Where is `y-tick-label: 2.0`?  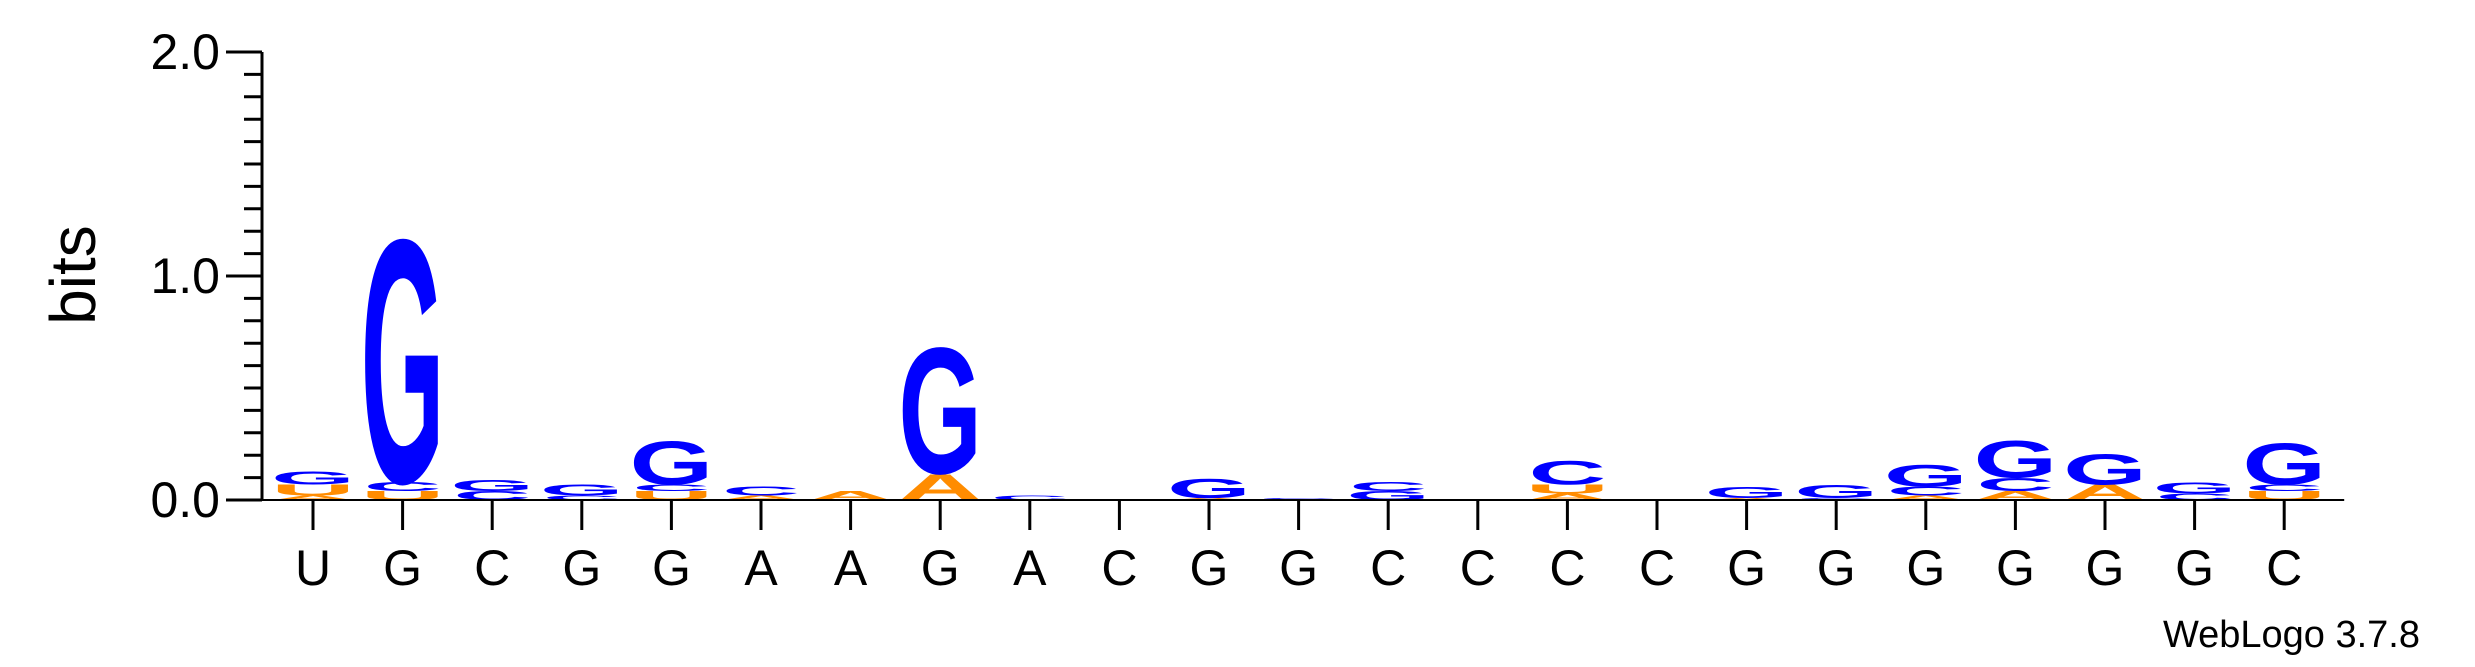 y-tick-label: 2.0 is located at coordinates (185, 52).